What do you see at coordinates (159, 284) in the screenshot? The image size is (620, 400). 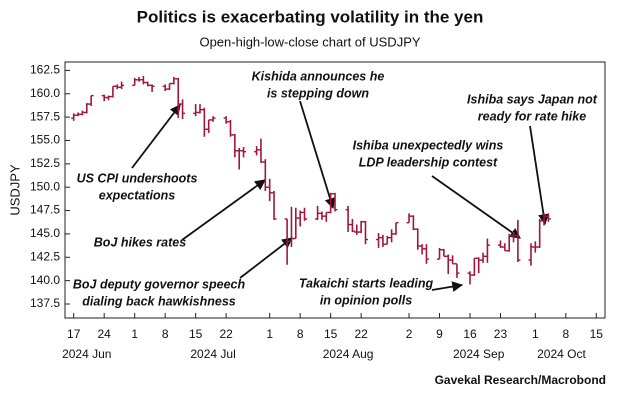 I see `annotation: BoJ deputy governor speech` at bounding box center [159, 284].